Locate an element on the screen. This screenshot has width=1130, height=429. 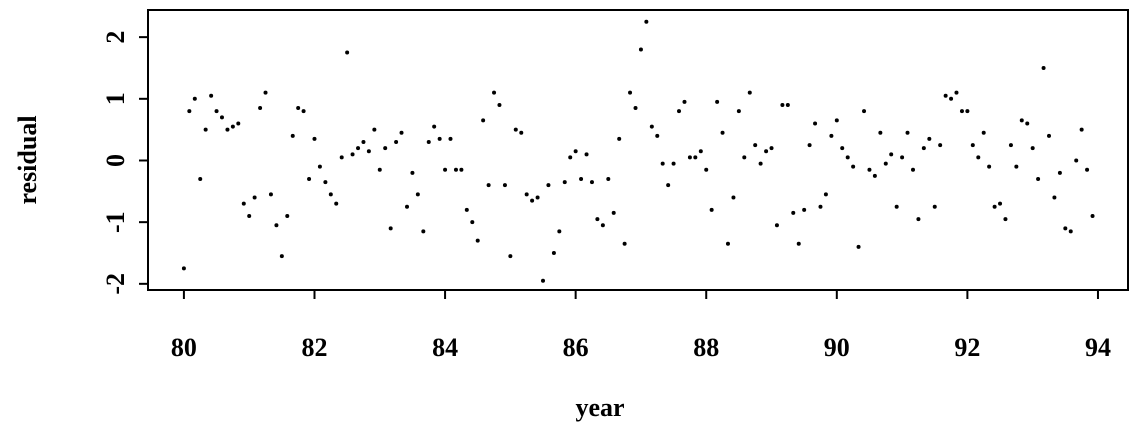
y-tick-label: 1 is located at coordinates (115, 98).